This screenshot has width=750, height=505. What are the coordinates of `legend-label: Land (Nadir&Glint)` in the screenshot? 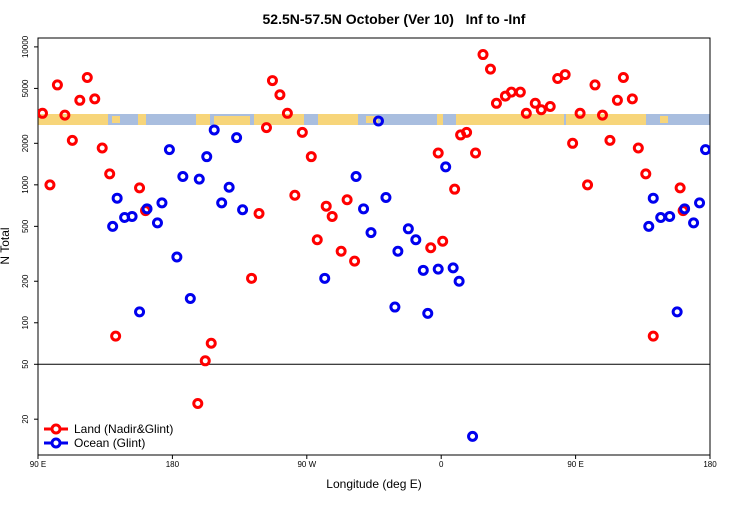 It's located at (123, 429).